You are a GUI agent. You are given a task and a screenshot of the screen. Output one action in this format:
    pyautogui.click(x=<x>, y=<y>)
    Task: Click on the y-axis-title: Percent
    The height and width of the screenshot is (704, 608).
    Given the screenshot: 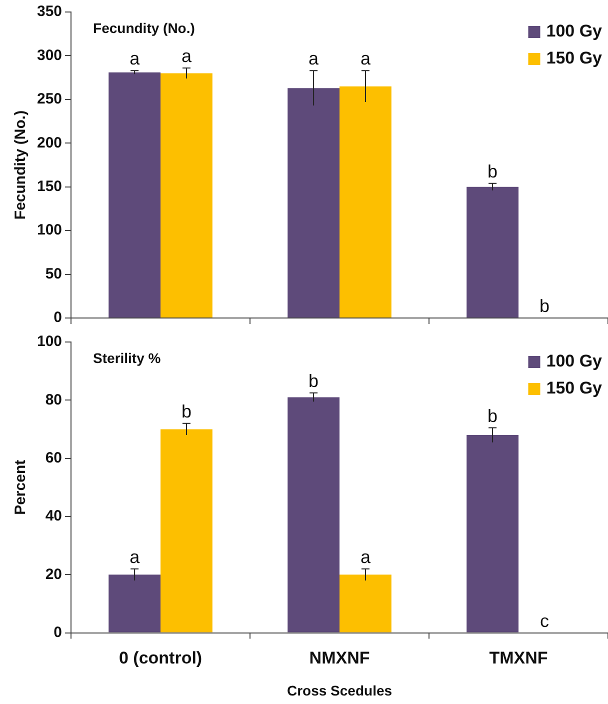 What is the action you would take?
    pyautogui.click(x=21, y=487)
    